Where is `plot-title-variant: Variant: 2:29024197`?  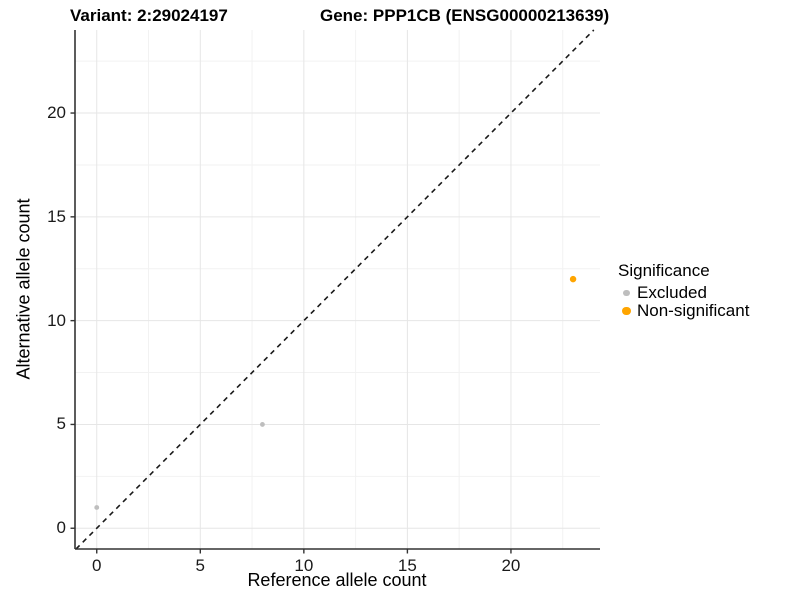 plot-title-variant: Variant: 2:29024197 is located at coordinates (149, 15).